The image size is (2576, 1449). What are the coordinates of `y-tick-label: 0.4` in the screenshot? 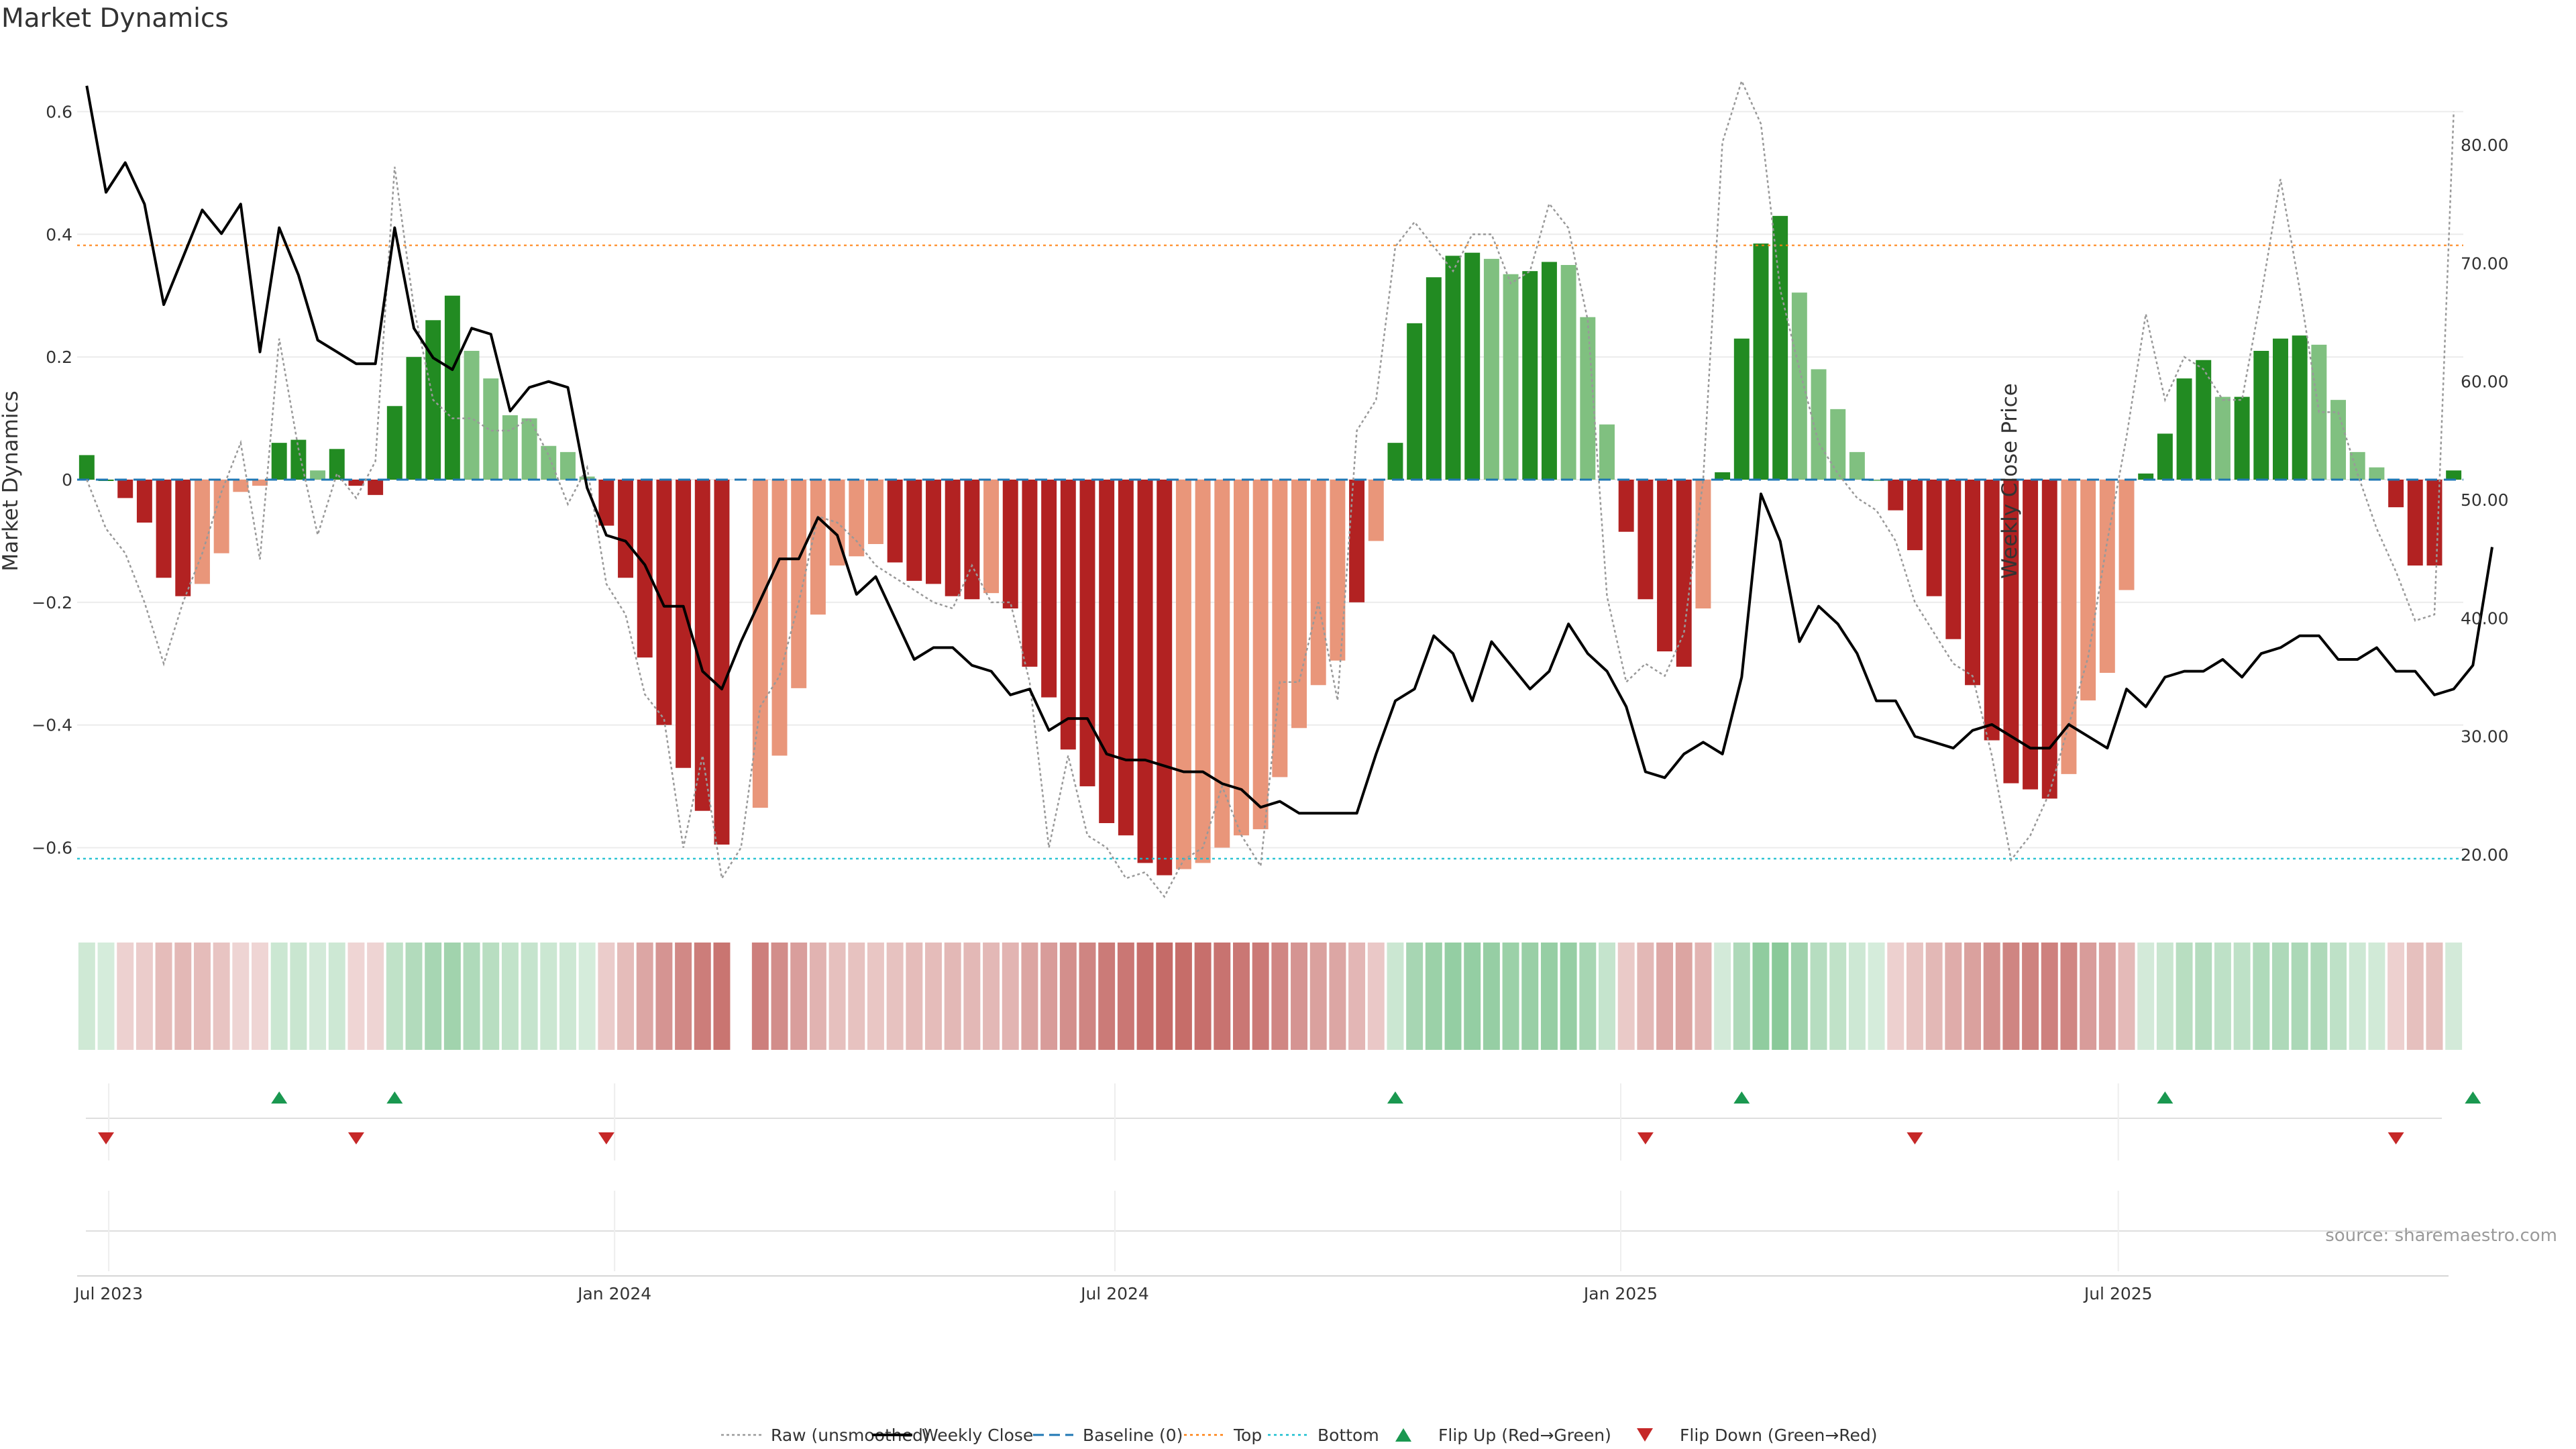 It's located at (59, 234).